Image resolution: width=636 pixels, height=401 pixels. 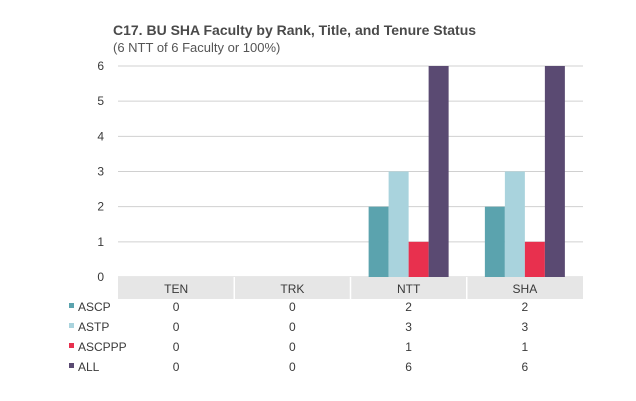 I want to click on category-label-ten: TEN, so click(x=176, y=289).